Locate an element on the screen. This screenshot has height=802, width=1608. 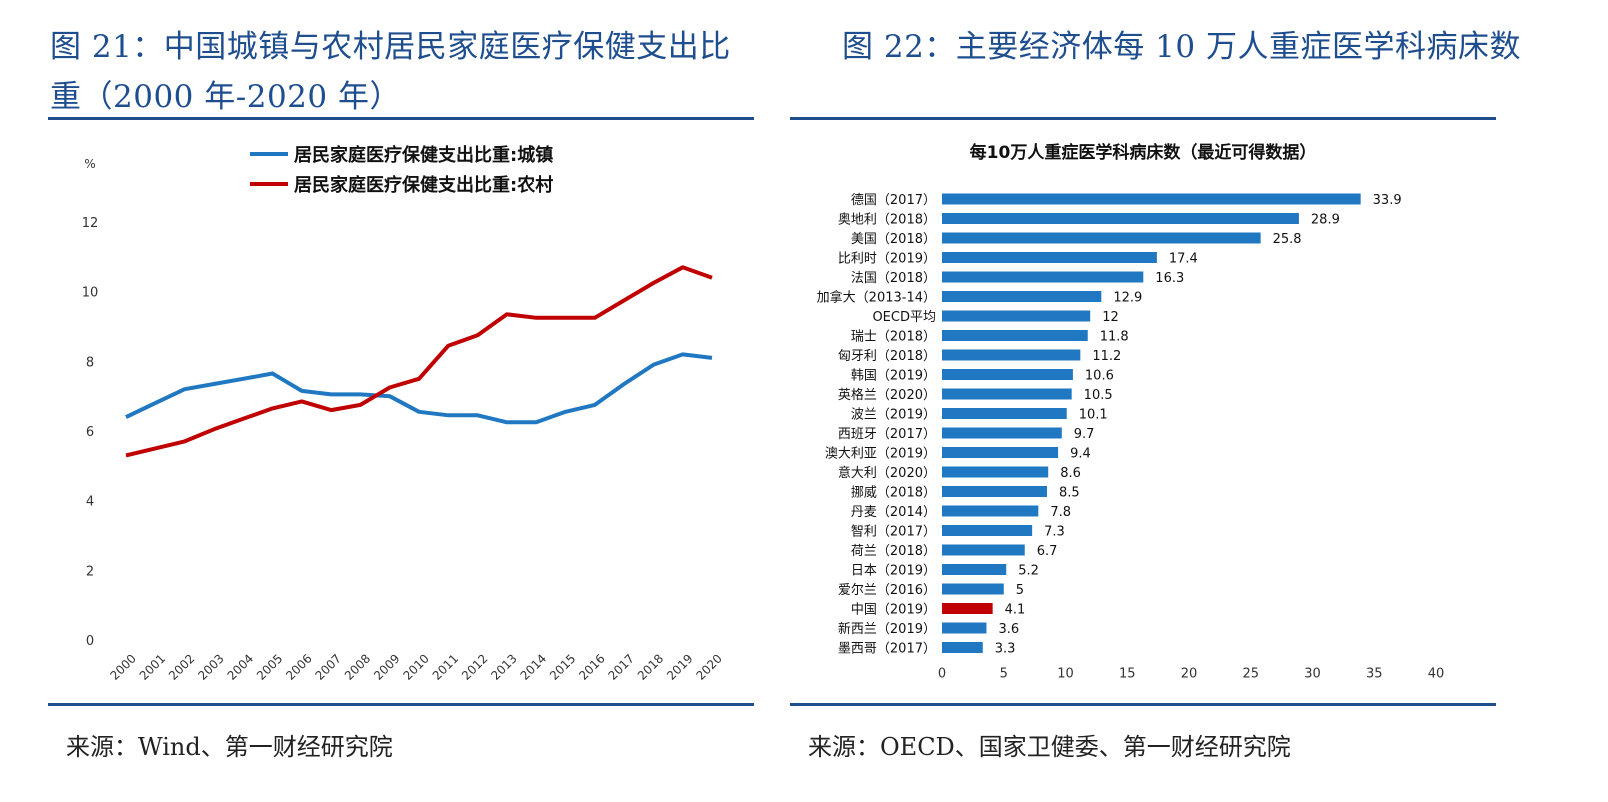
bar-value-label: 16.3 is located at coordinates (1169, 278).